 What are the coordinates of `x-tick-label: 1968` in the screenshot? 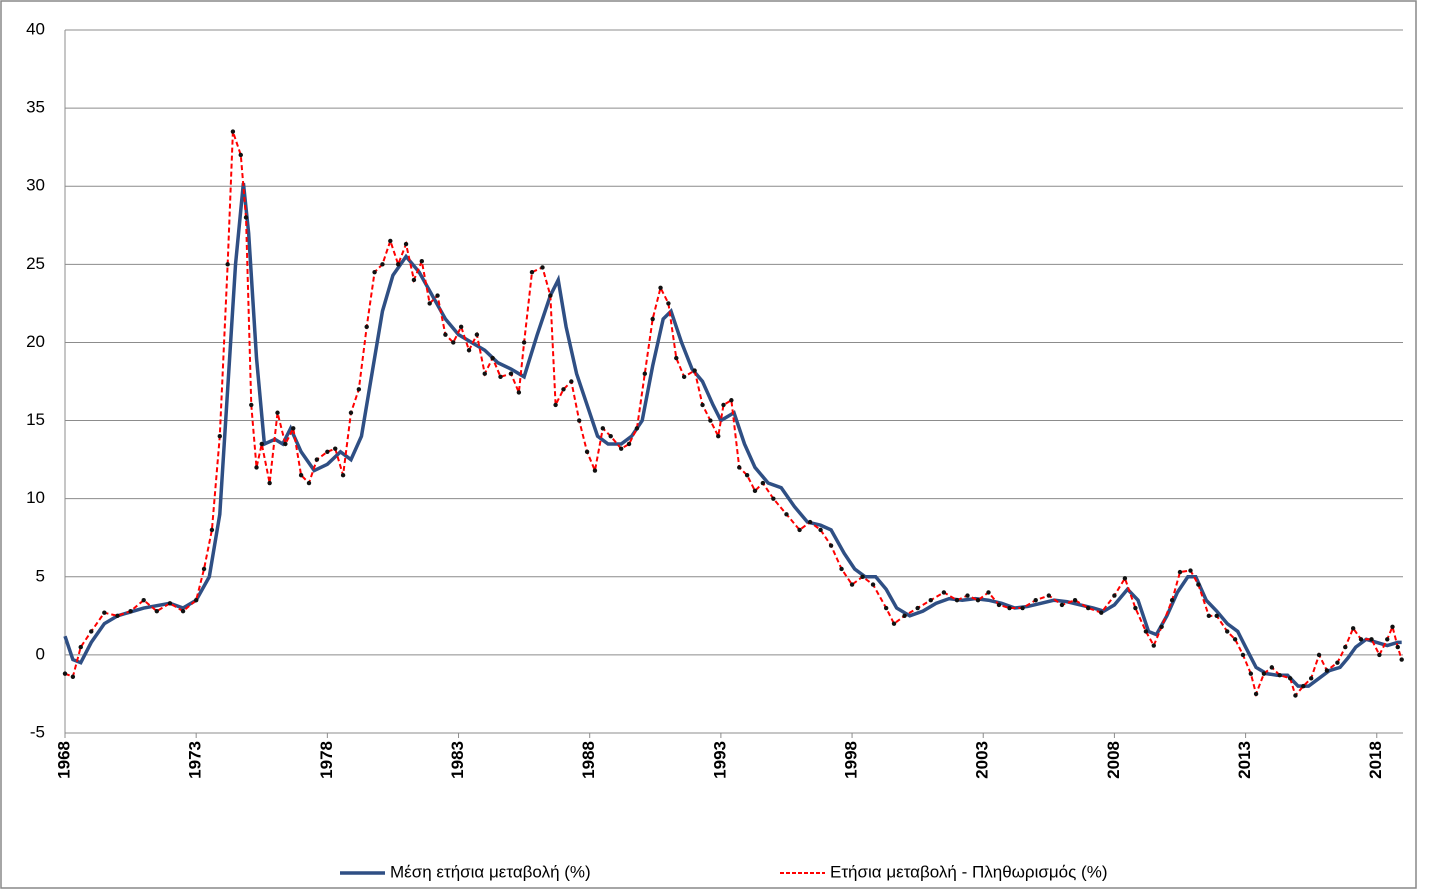 It's located at (63, 760).